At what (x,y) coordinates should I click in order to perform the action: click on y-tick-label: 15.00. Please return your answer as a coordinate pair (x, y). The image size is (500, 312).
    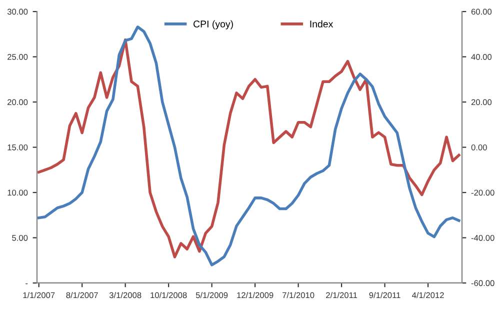
    Looking at the image, I should click on (18, 147).